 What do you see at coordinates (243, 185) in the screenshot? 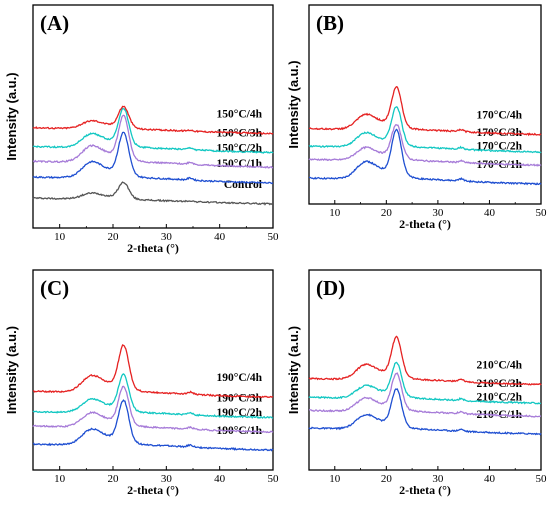
I see `series-label: Control` at bounding box center [243, 185].